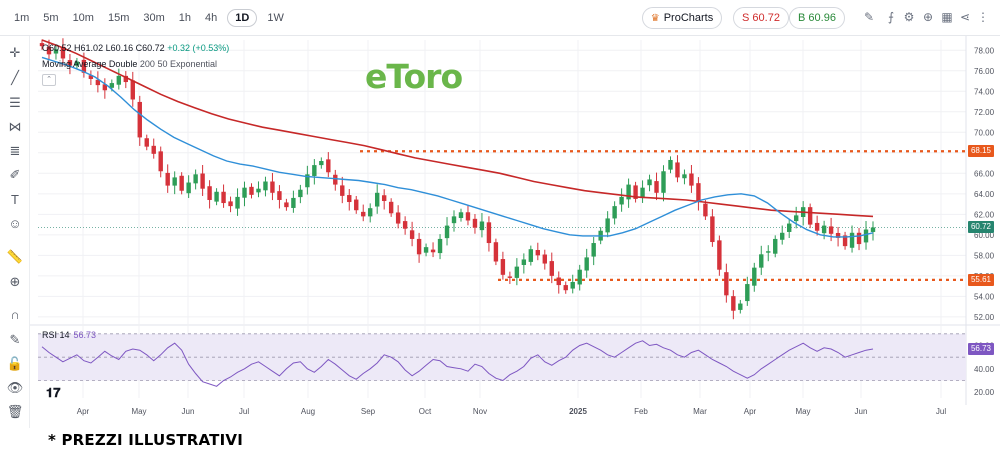 This screenshot has width=1000, height=452. I want to click on horizontal-lines-icon: ☰, so click(15, 102).